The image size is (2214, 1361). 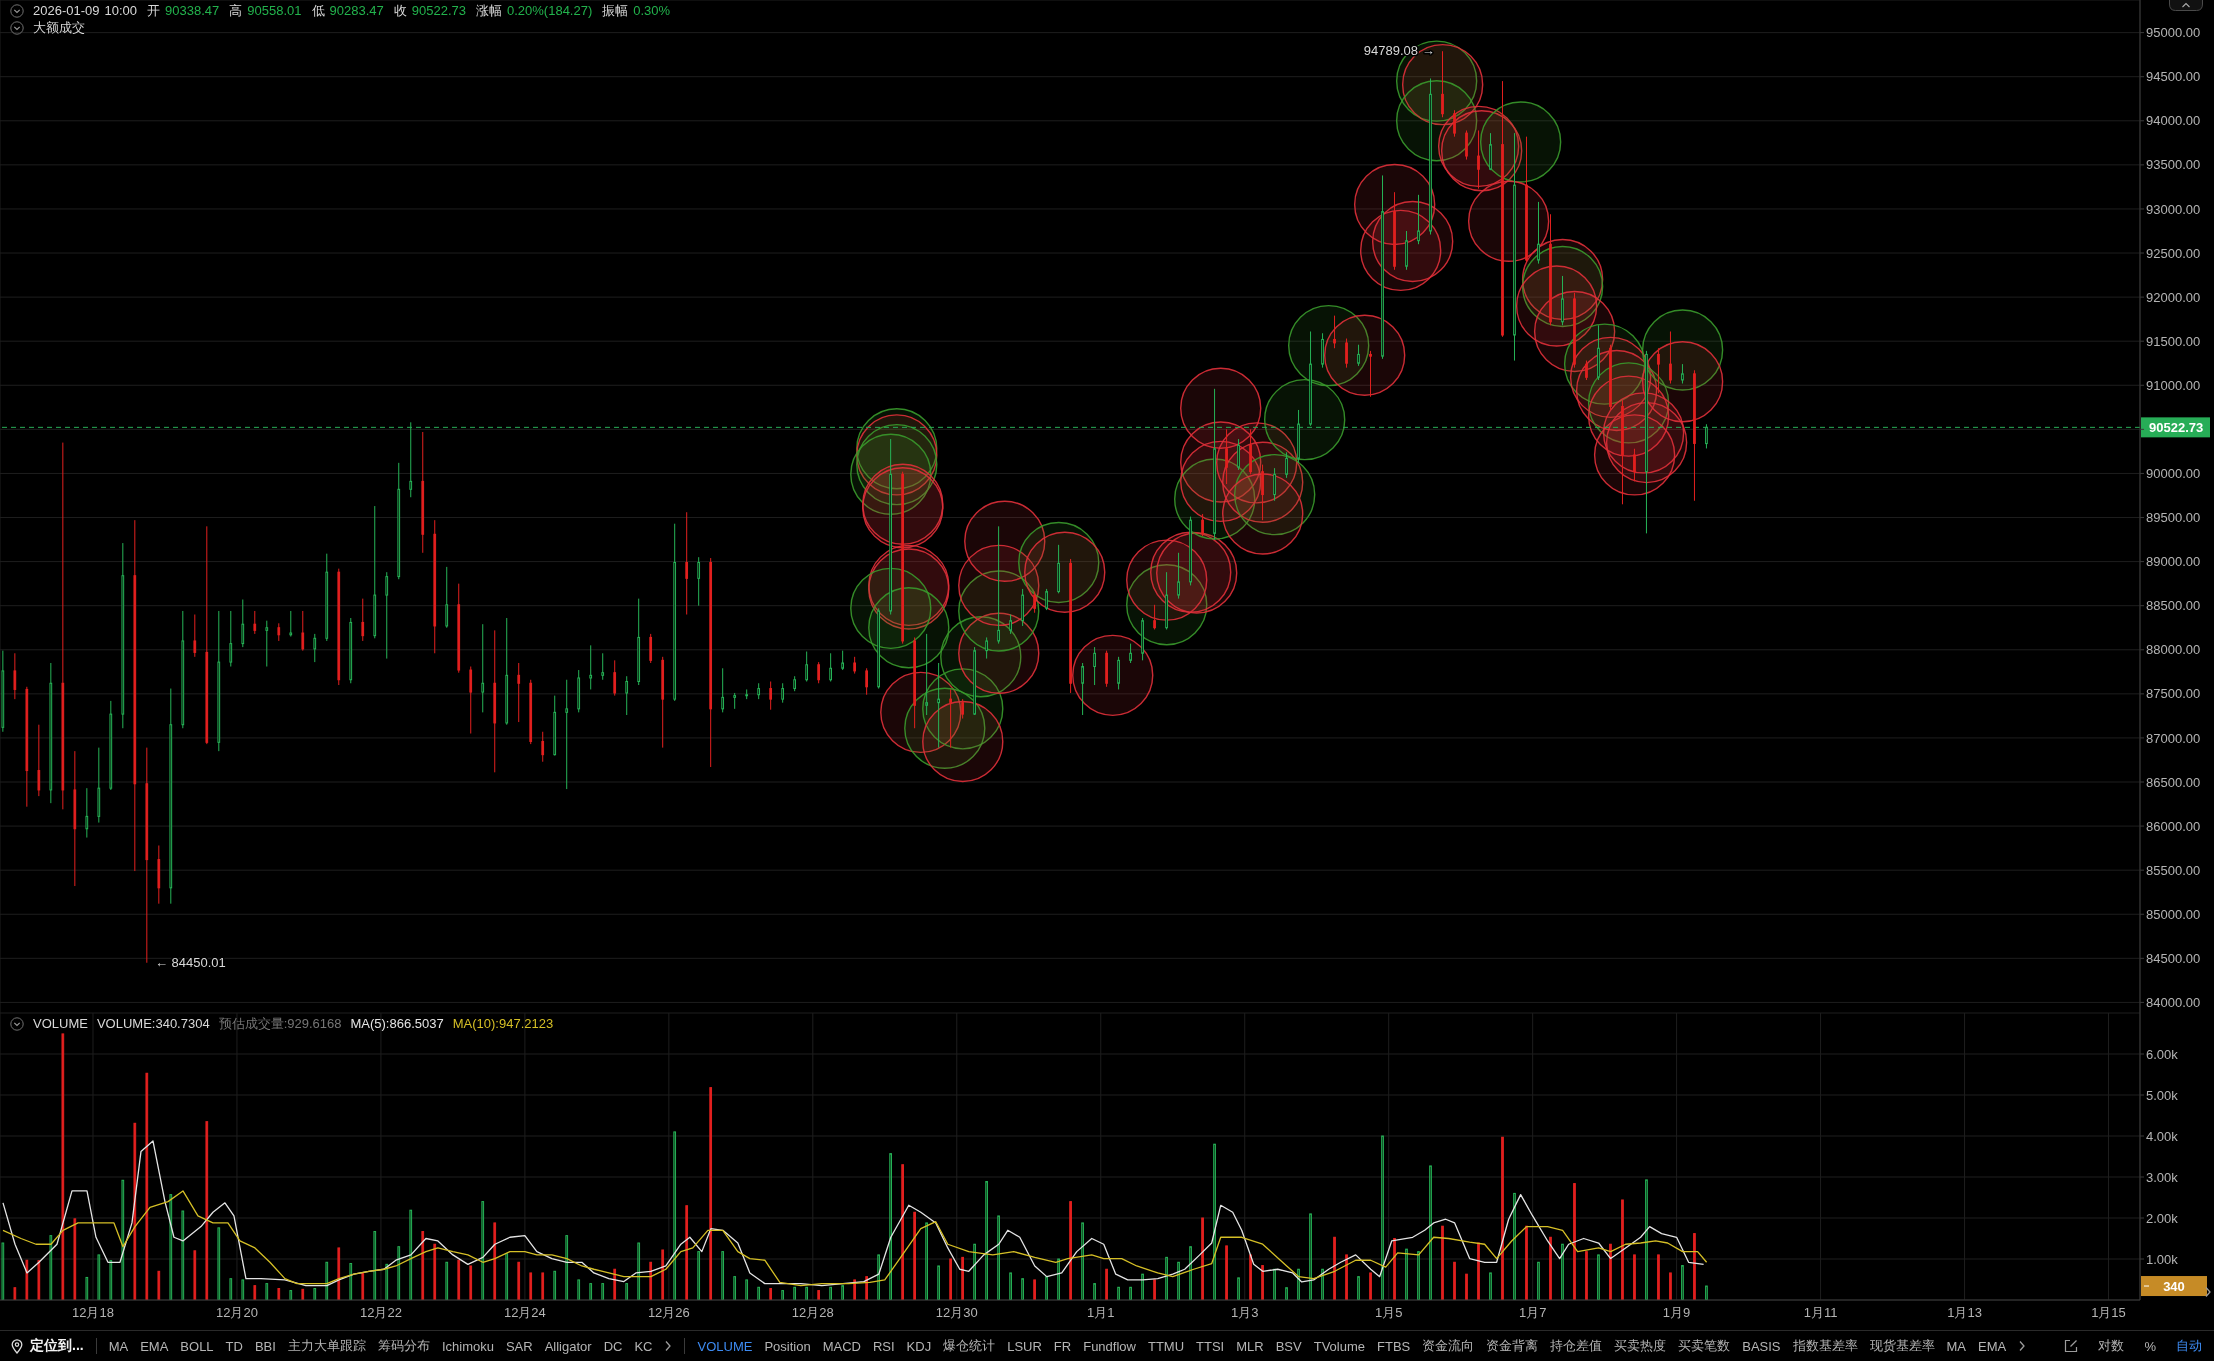 What do you see at coordinates (59, 27) in the screenshot?
I see `annotation: 大额成交` at bounding box center [59, 27].